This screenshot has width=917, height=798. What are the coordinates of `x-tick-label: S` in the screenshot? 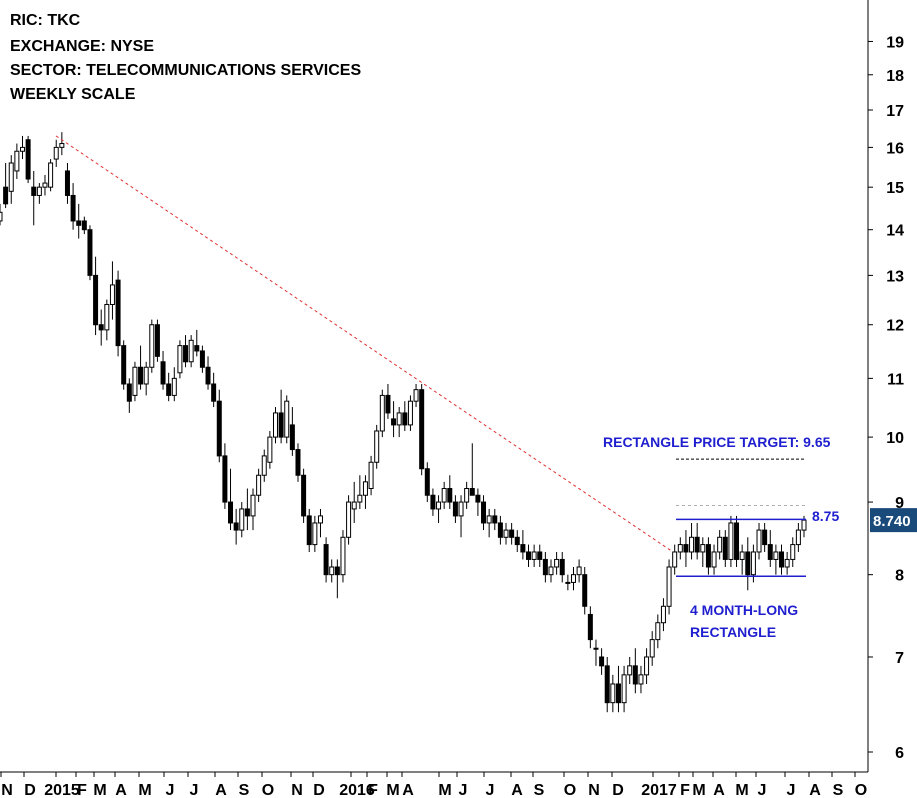 It's located at (244, 790).